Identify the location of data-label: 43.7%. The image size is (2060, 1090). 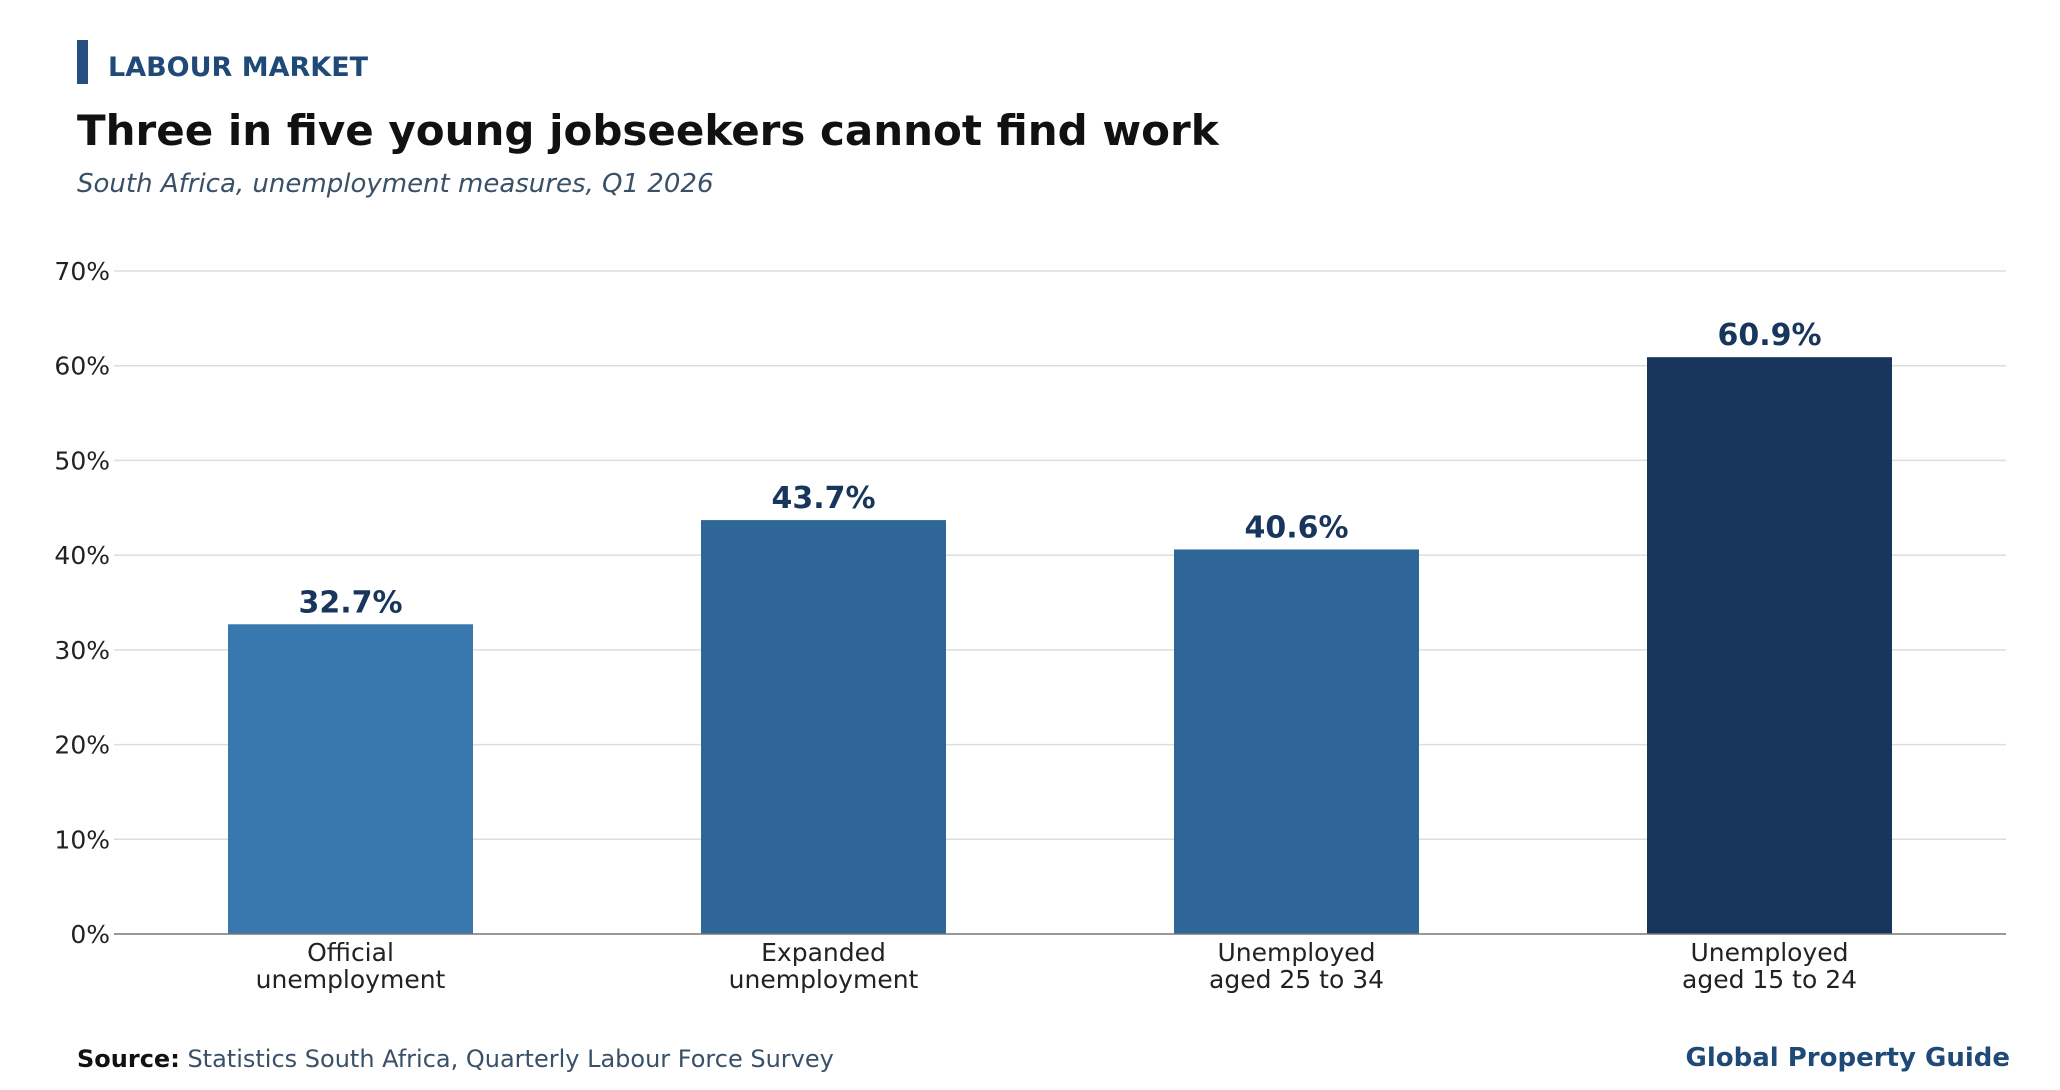
(823, 498).